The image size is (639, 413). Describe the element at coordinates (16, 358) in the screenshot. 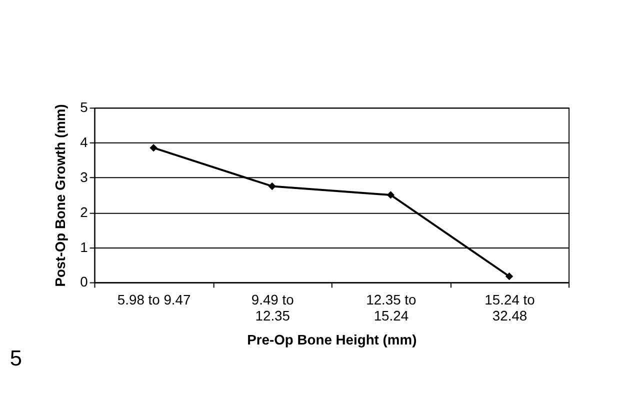

I see `text: 5` at that location.